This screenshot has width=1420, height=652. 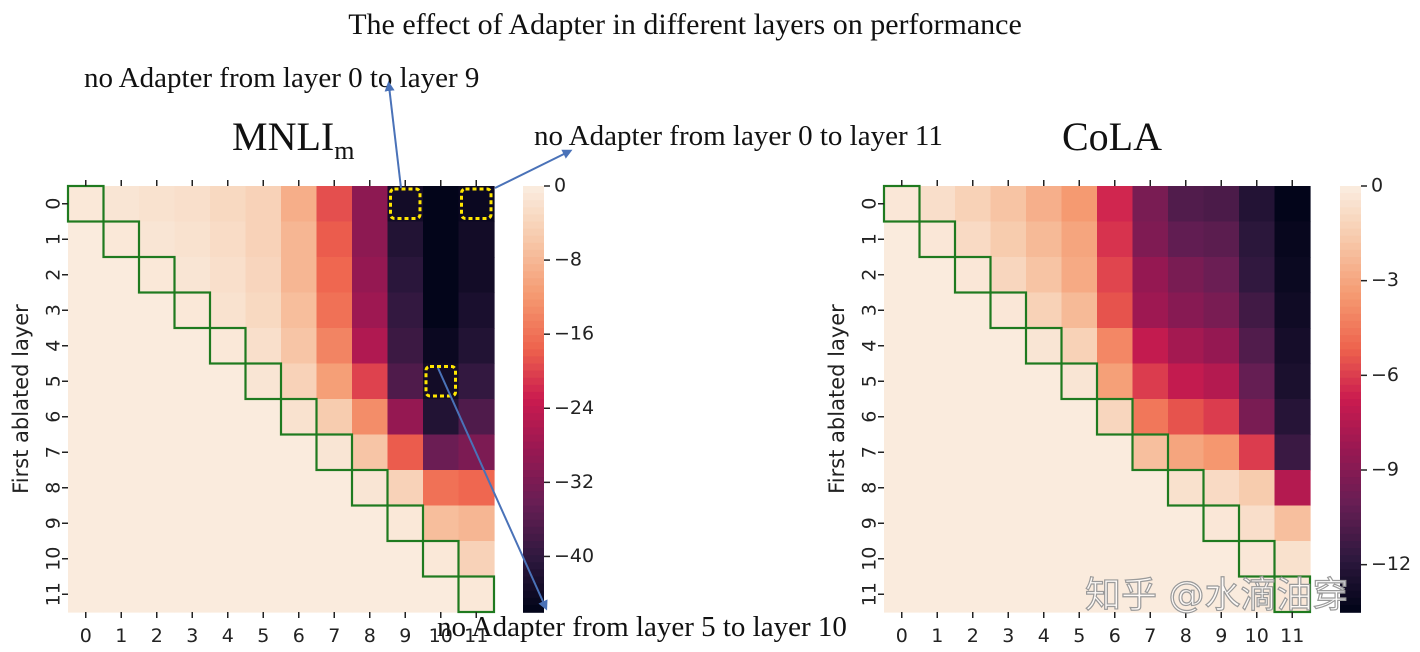 What do you see at coordinates (228, 636) in the screenshot?
I see `mnli-x-tick-label-4: 4` at bounding box center [228, 636].